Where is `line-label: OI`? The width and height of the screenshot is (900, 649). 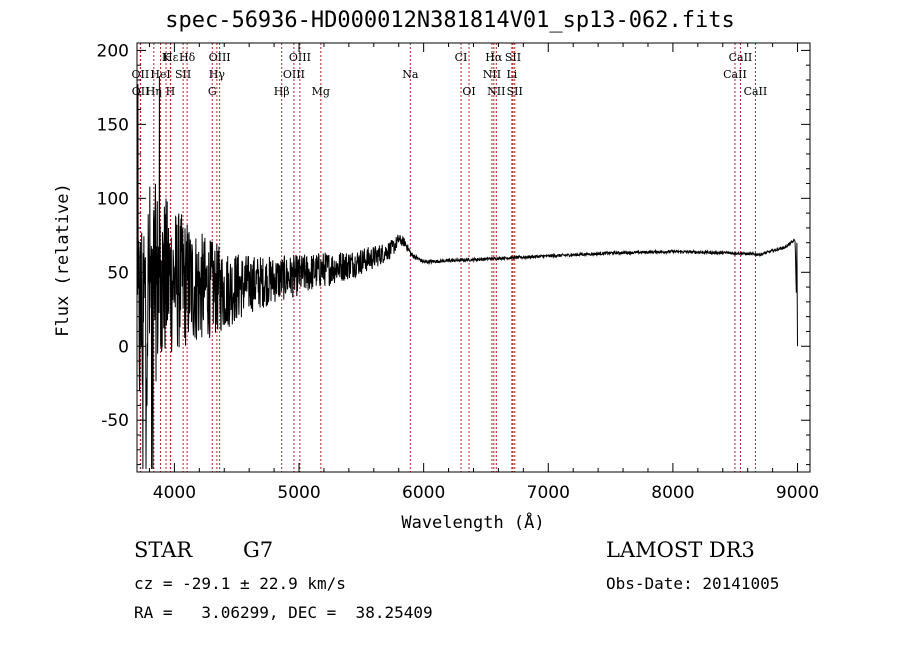
line-label: OI is located at coordinates (468, 91).